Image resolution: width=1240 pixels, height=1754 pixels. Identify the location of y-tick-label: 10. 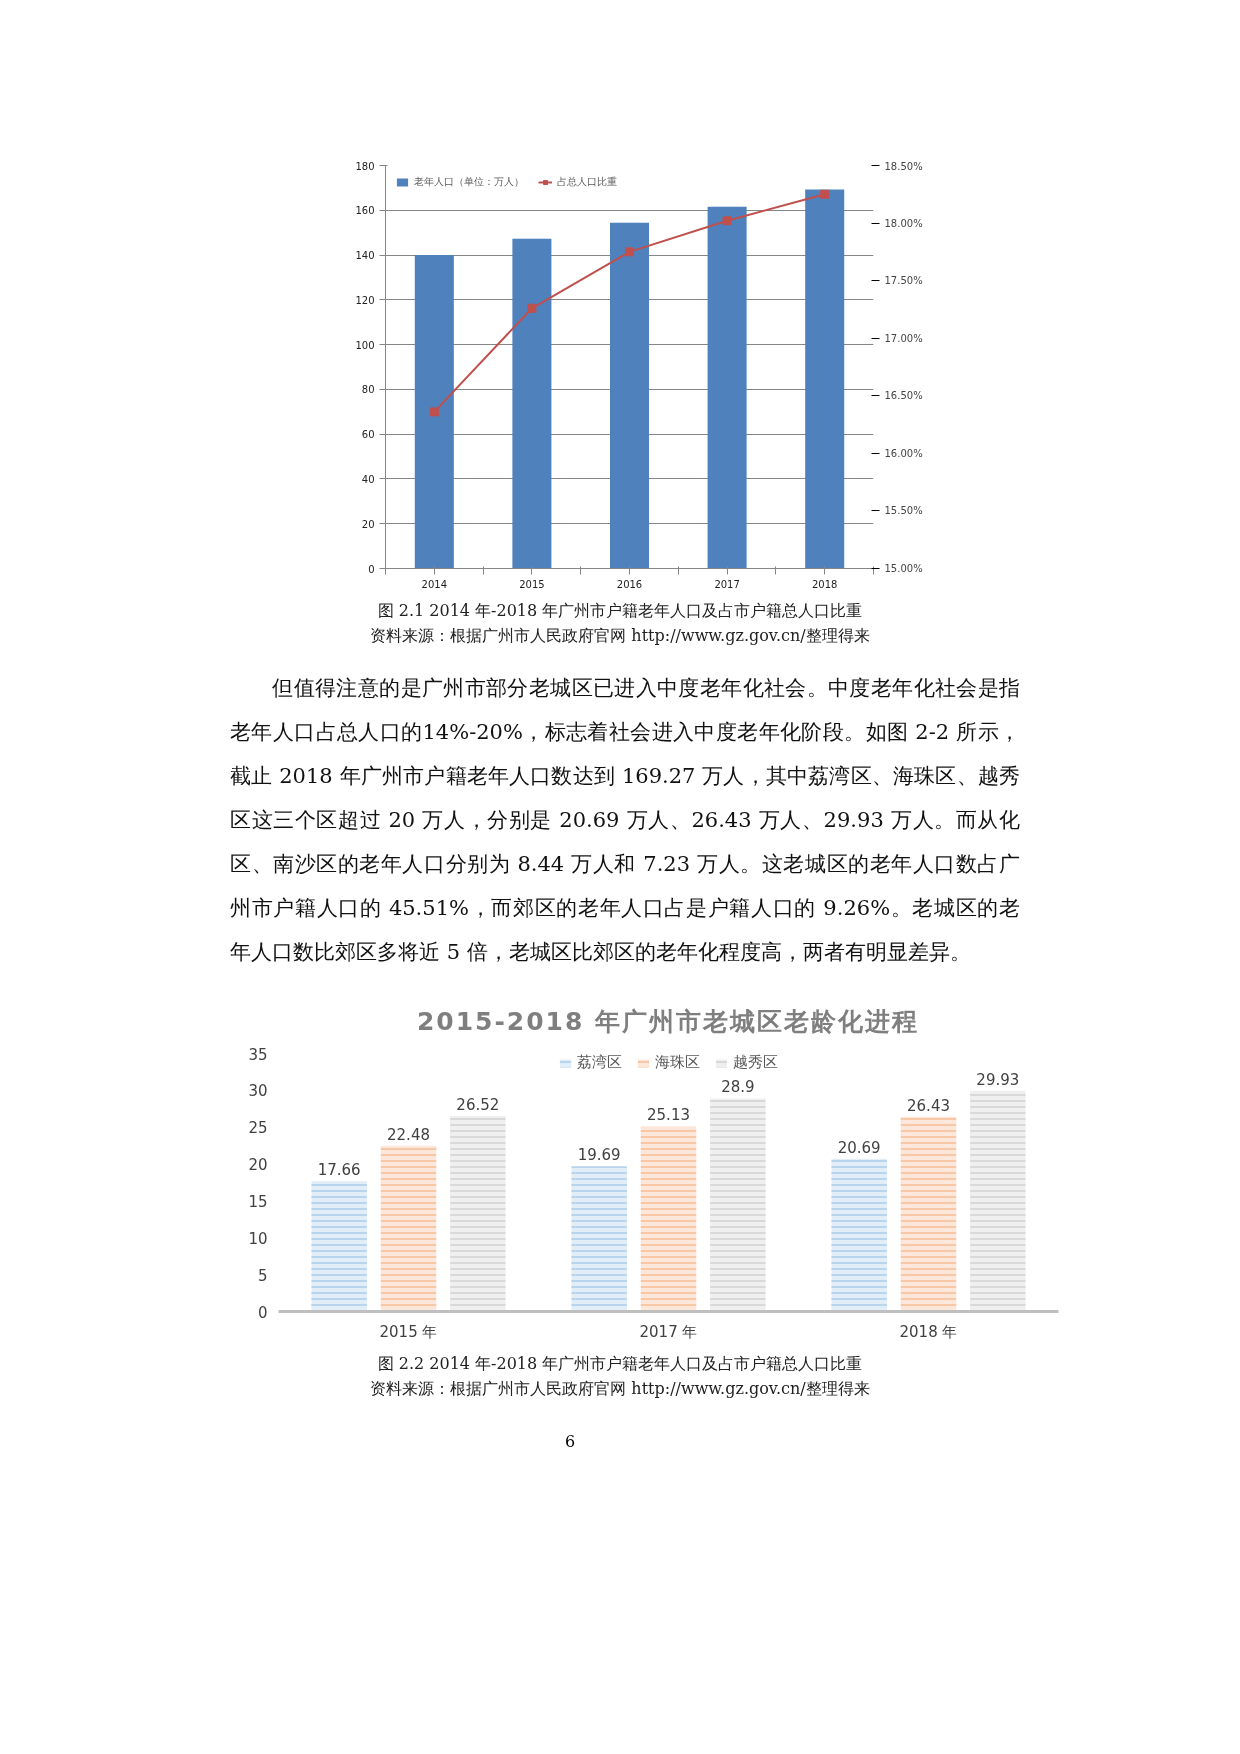
(258, 1239).